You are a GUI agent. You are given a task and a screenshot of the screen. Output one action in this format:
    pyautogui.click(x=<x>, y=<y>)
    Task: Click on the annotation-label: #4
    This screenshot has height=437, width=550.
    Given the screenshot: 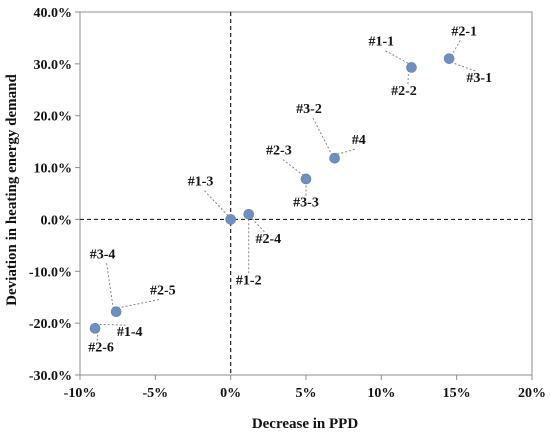 What is the action you would take?
    pyautogui.click(x=359, y=140)
    